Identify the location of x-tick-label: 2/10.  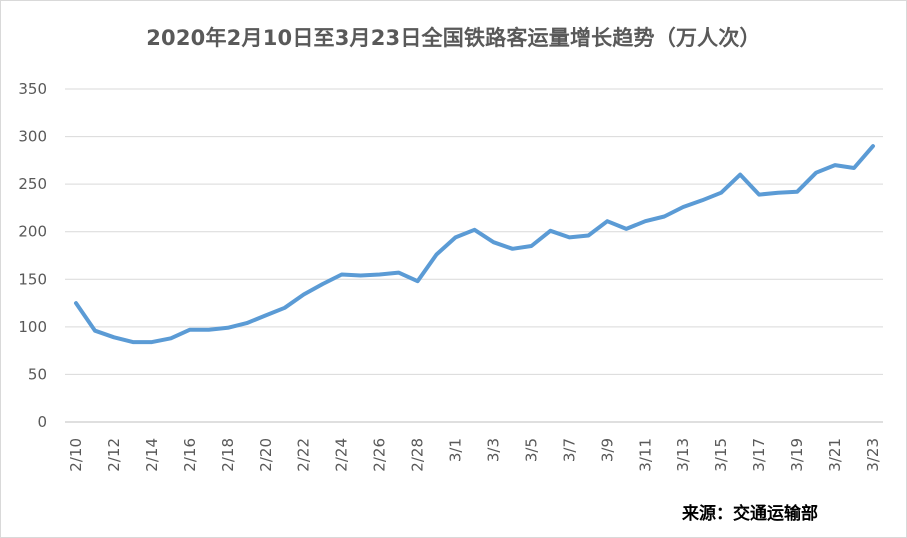
(76, 455).